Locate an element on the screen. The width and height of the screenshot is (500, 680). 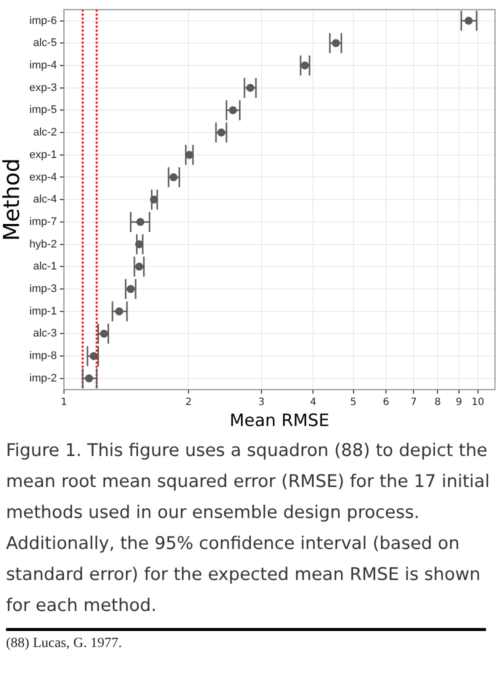
y-tick-label: exp-1 is located at coordinates (43, 154).